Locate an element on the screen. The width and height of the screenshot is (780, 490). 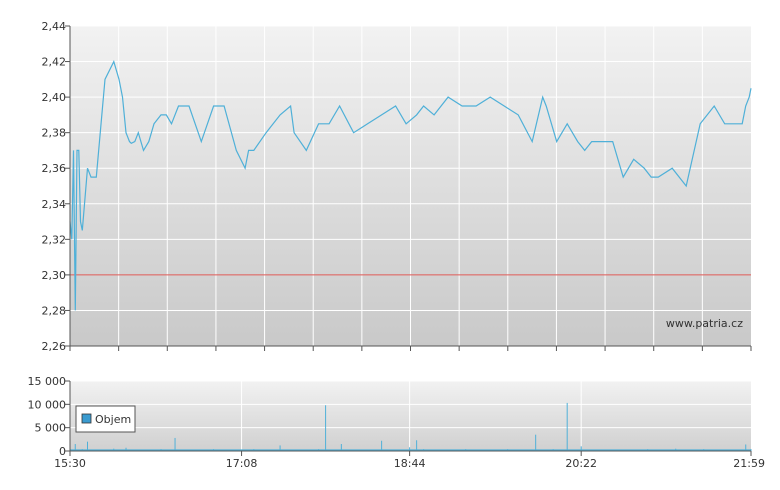
volume-x-axis-ticks: 15:30 17:08 18:44 20:22 21:59 is located at coordinates (409, 460).